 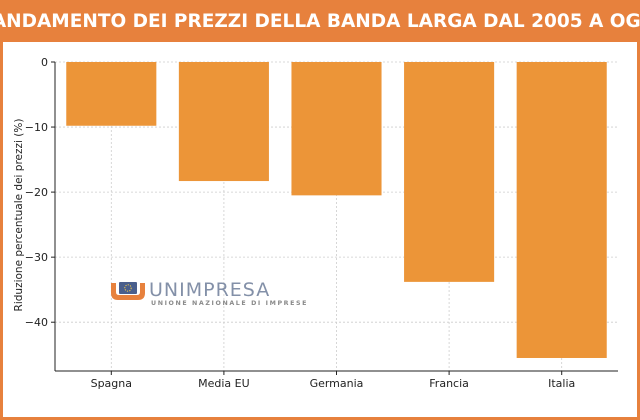 I want to click on logo-name: UNIMPRESA, so click(x=209, y=290).